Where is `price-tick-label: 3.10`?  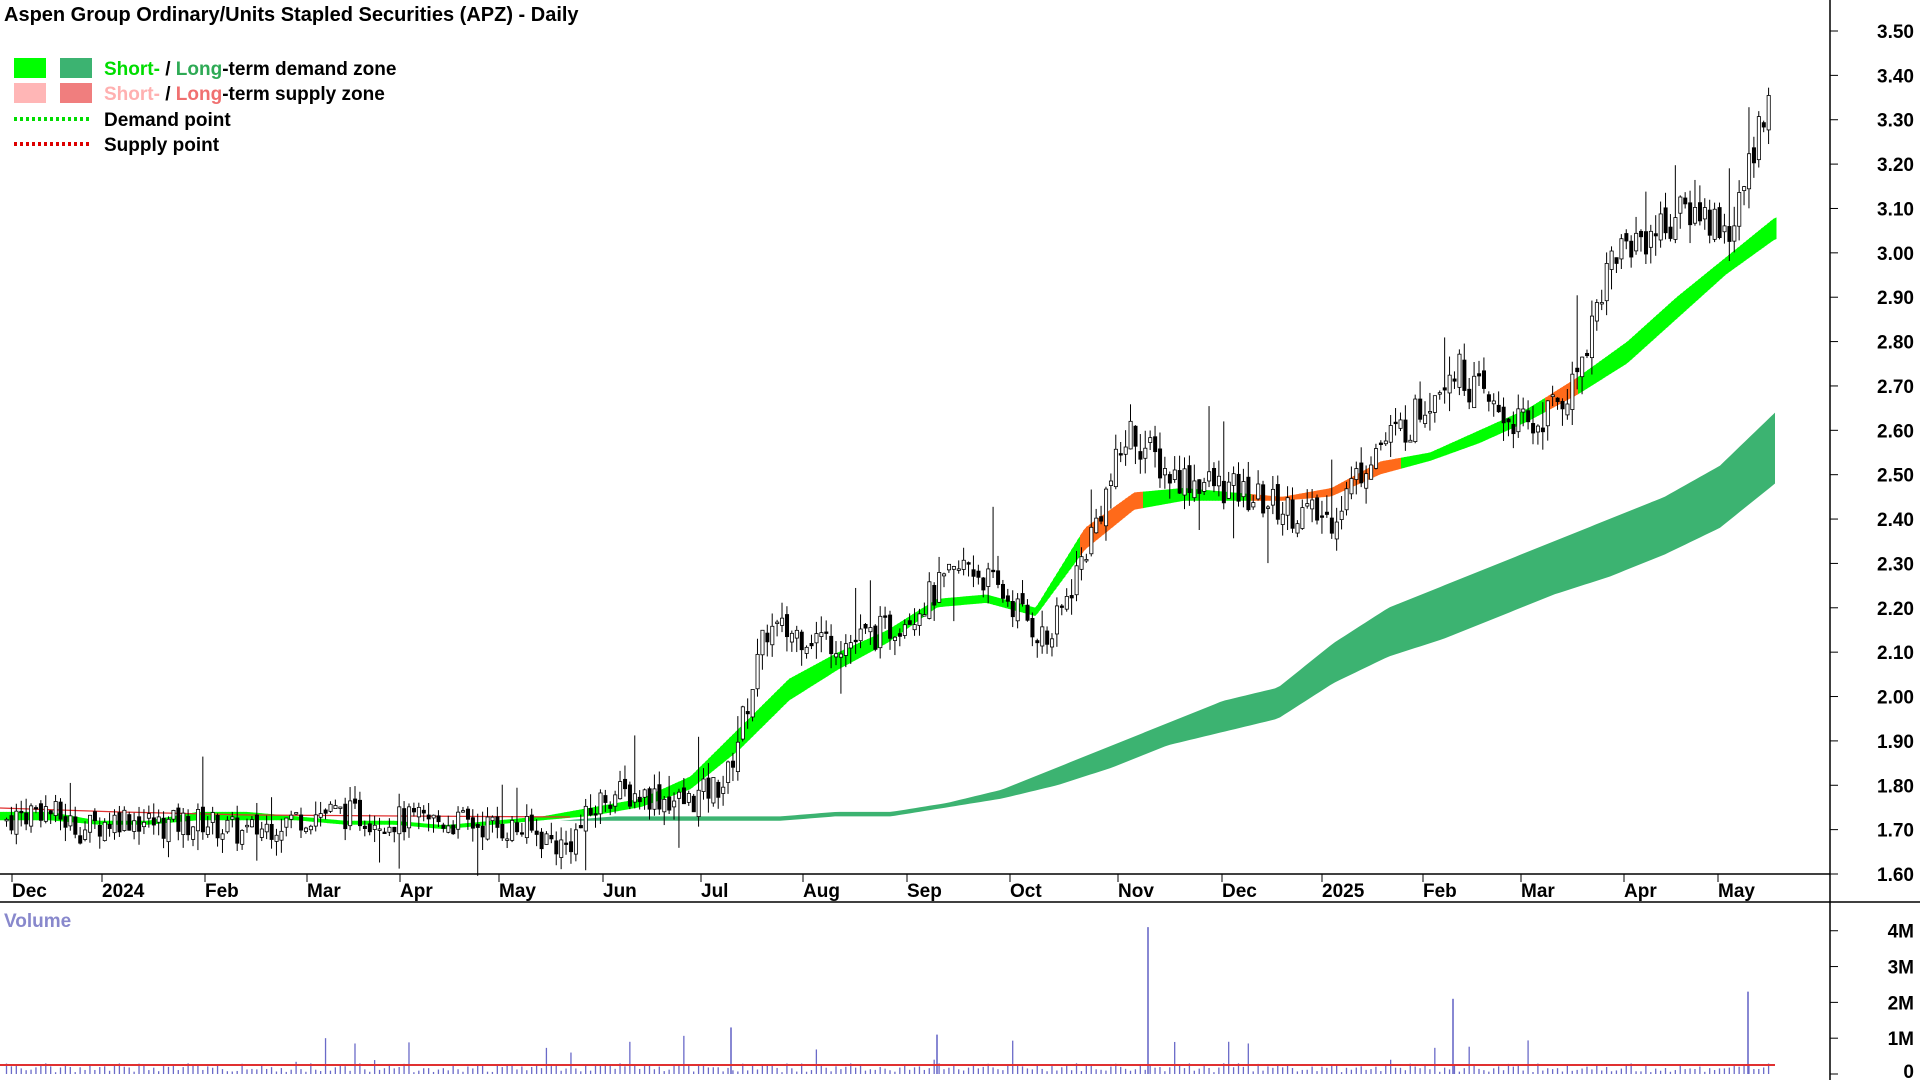
price-tick-label: 3.10 is located at coordinates (1895, 209).